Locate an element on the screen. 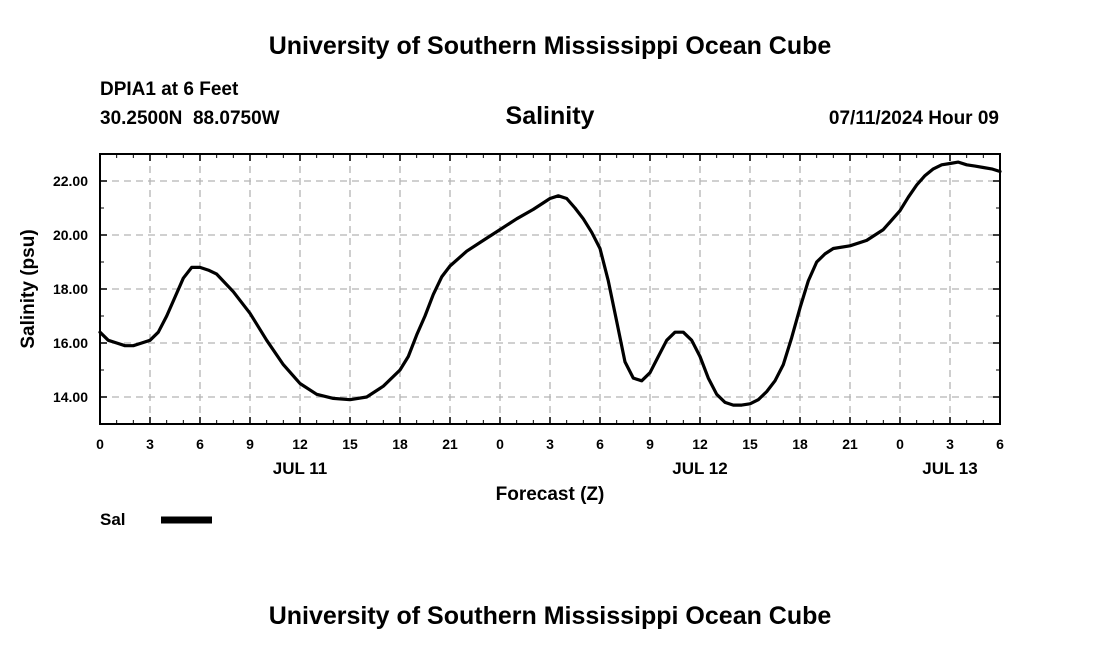 This screenshot has height=650, width=1100. date-label: JUL 13 is located at coordinates (949, 468).